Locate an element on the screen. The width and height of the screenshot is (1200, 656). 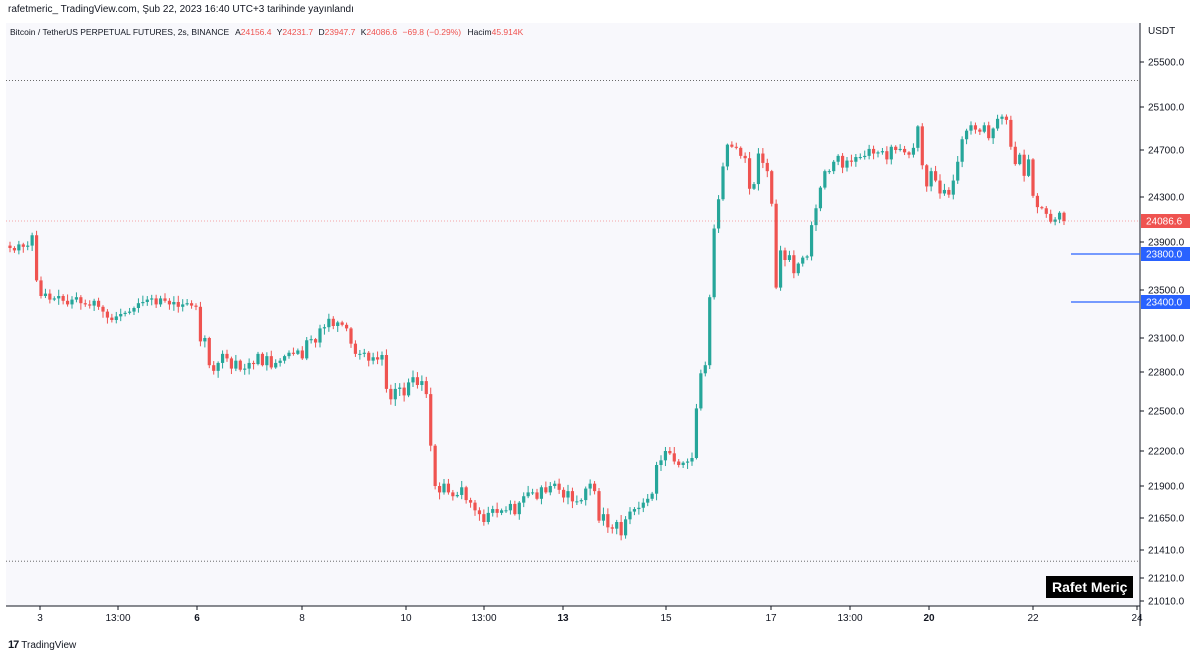
price-tick-label: 21900.0 is located at coordinates (1166, 487).